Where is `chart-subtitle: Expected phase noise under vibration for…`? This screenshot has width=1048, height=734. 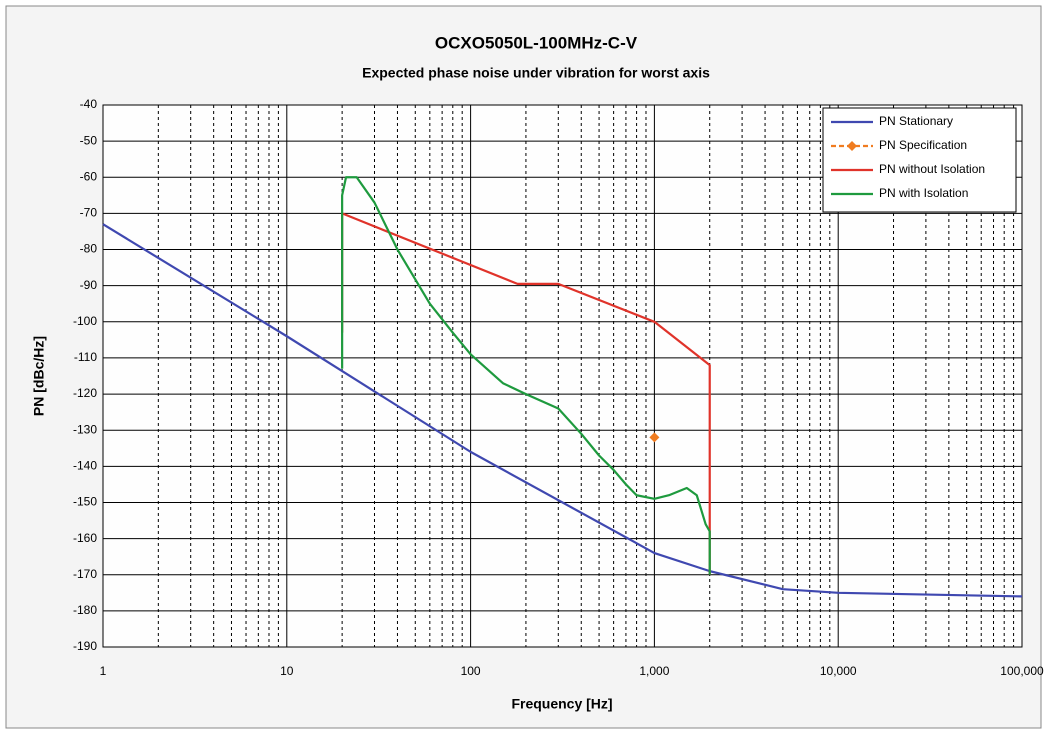 chart-subtitle: Expected phase noise under vibration for… is located at coordinates (536, 73).